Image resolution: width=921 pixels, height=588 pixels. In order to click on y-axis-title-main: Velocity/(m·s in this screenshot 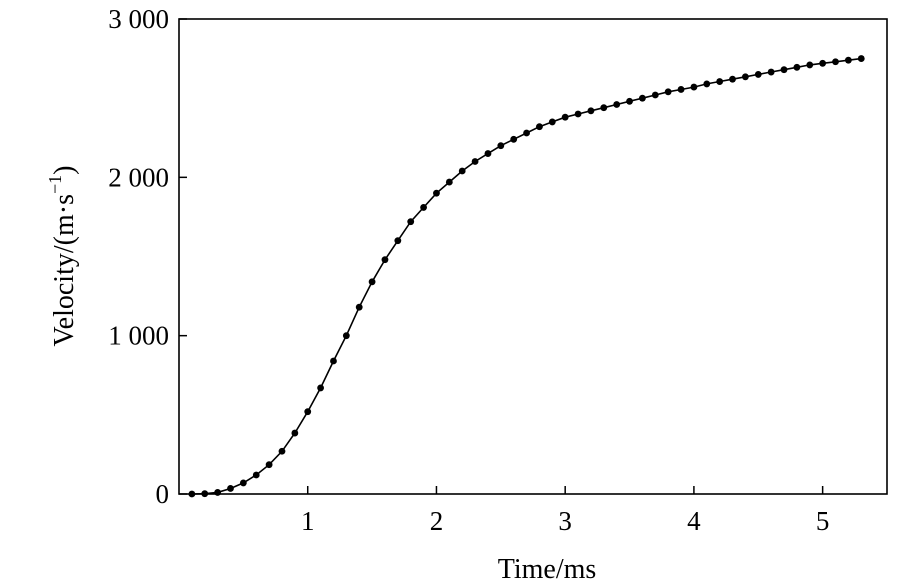, I will do `click(64, 270)`.